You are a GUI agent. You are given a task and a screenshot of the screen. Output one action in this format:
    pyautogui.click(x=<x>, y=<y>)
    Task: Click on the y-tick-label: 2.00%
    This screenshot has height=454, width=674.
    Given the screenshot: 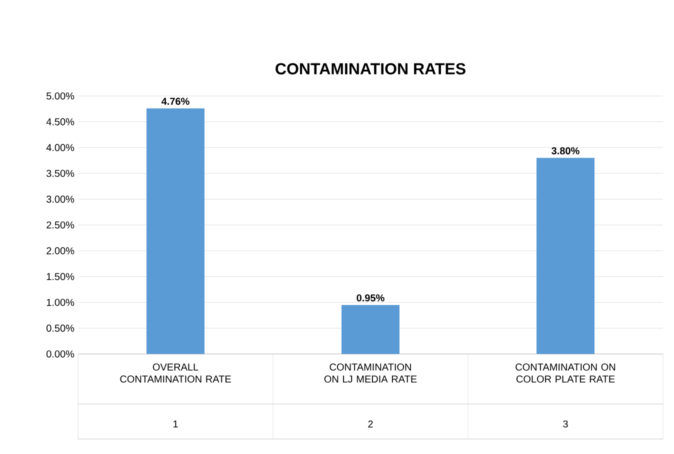 What is the action you would take?
    pyautogui.click(x=60, y=250)
    